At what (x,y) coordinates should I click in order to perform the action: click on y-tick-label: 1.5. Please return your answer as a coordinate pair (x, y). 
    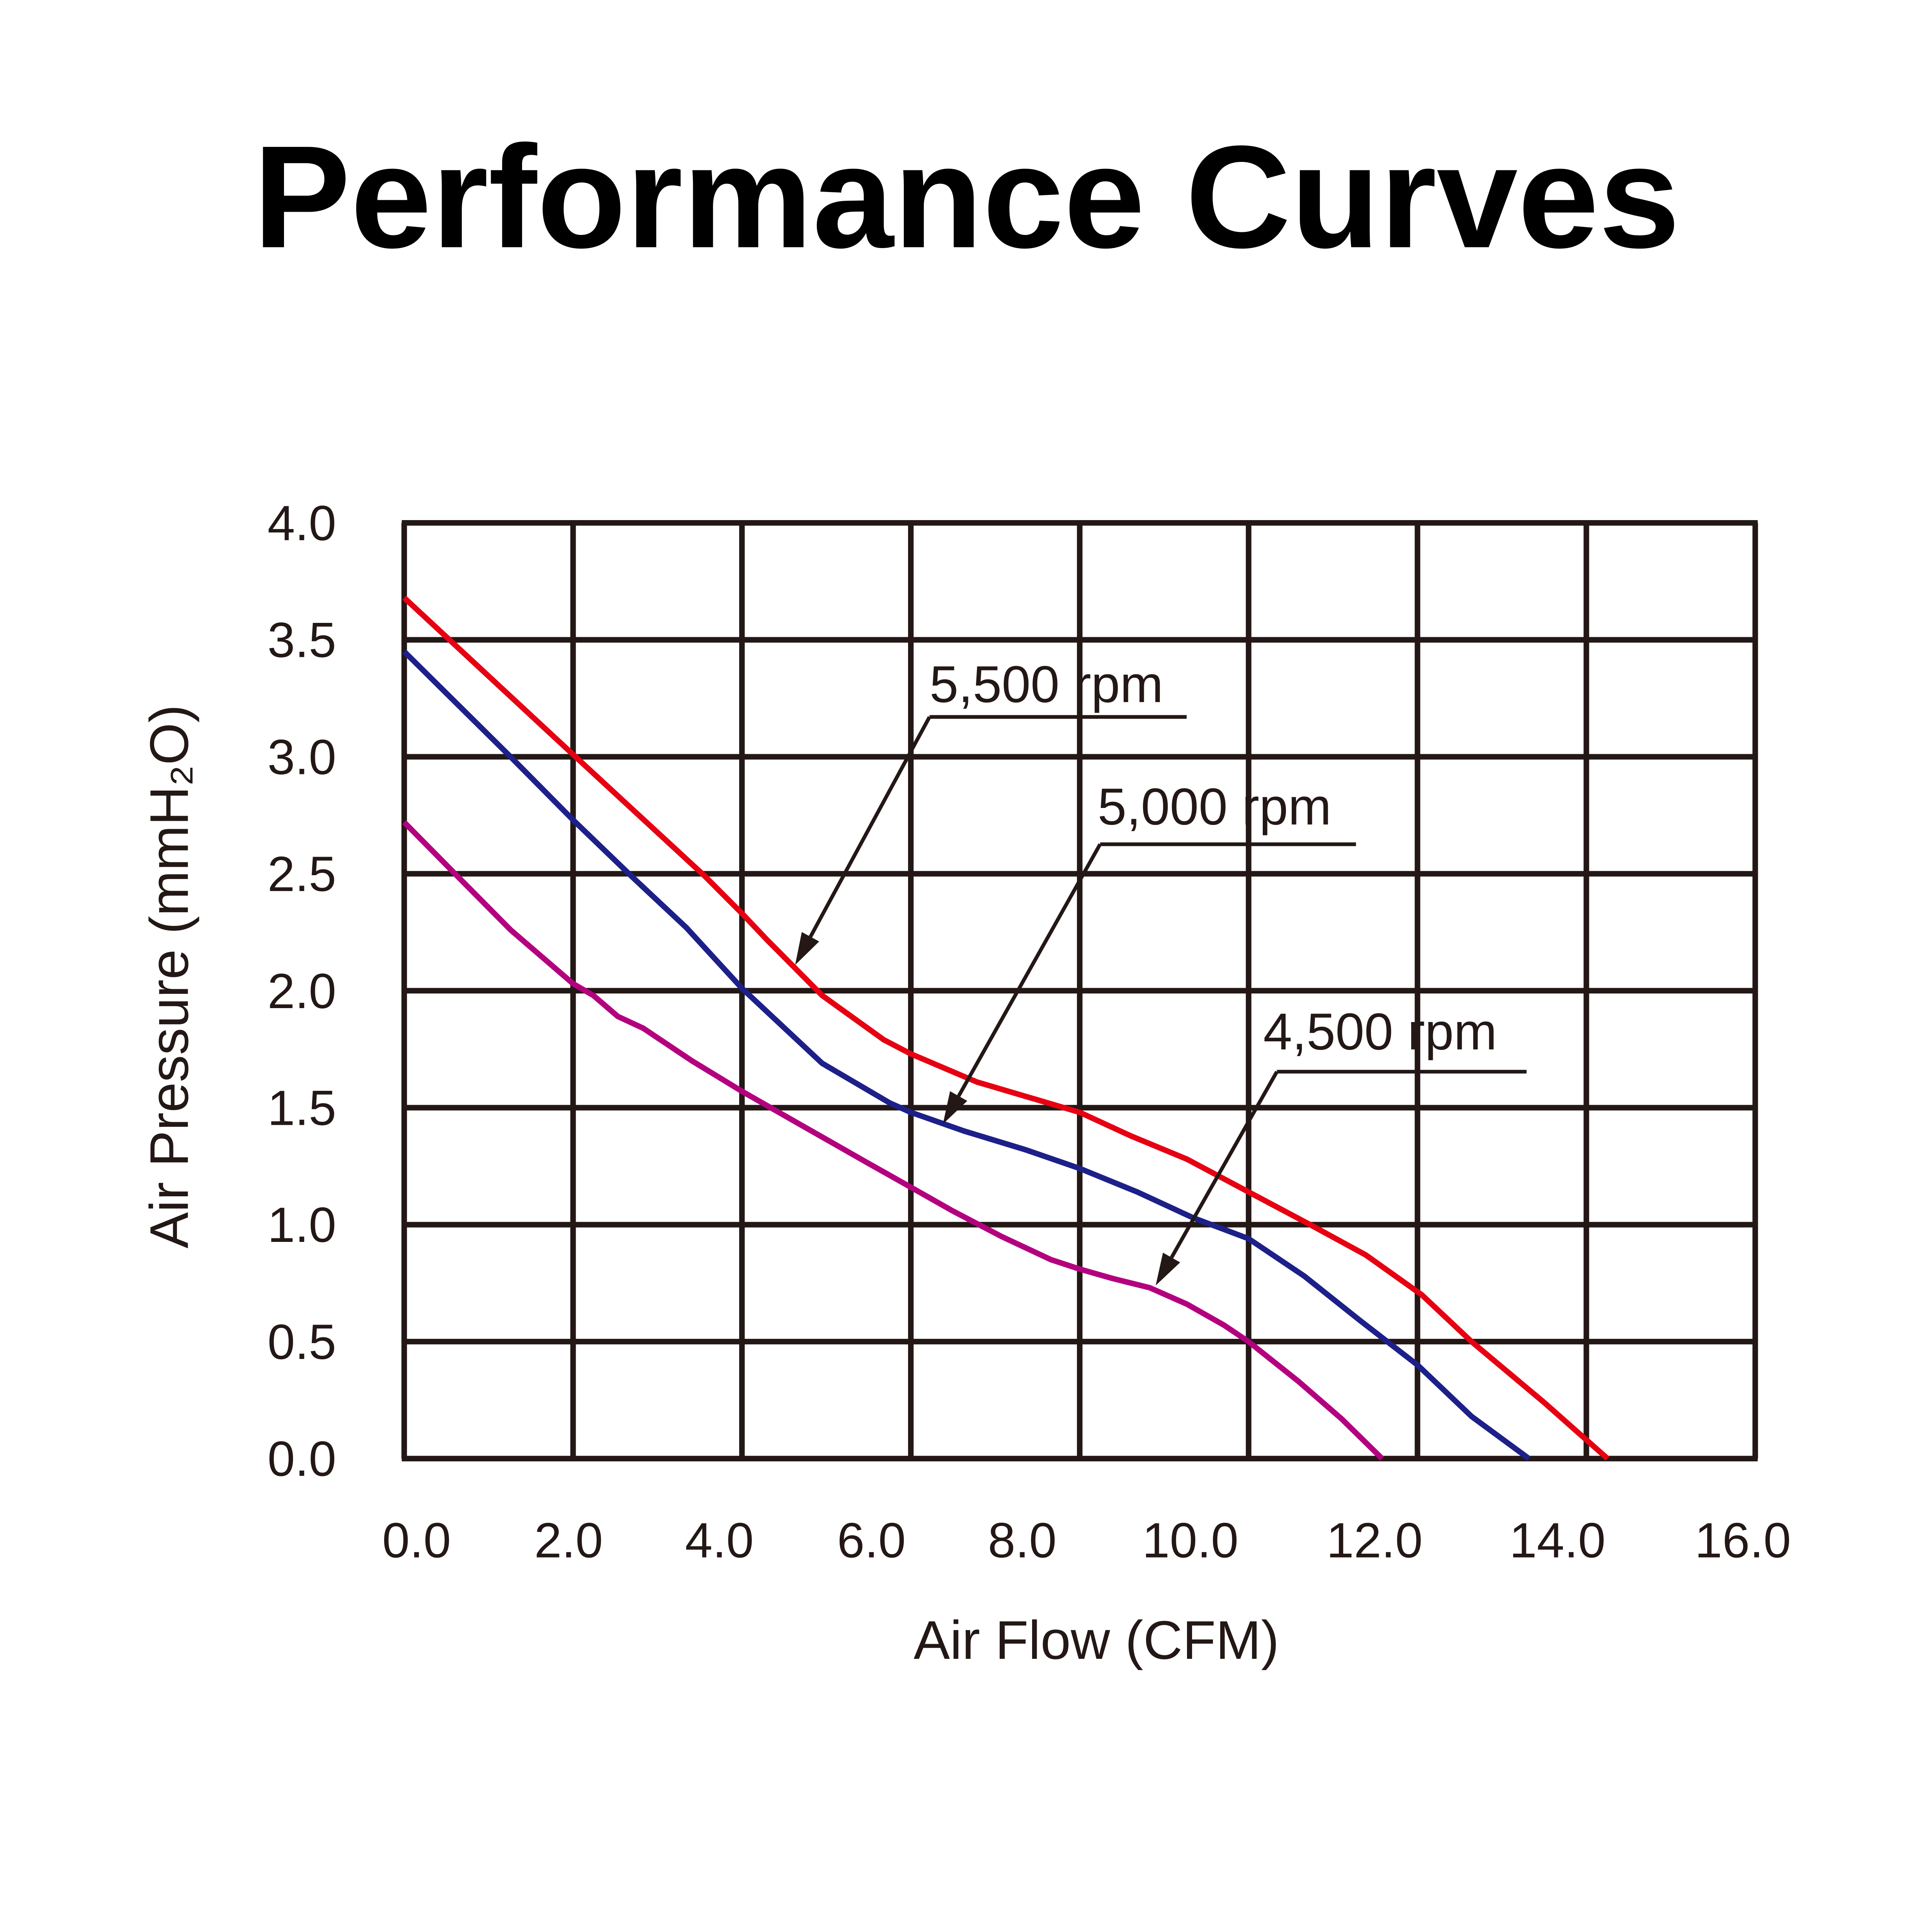
    Looking at the image, I should click on (301, 1108).